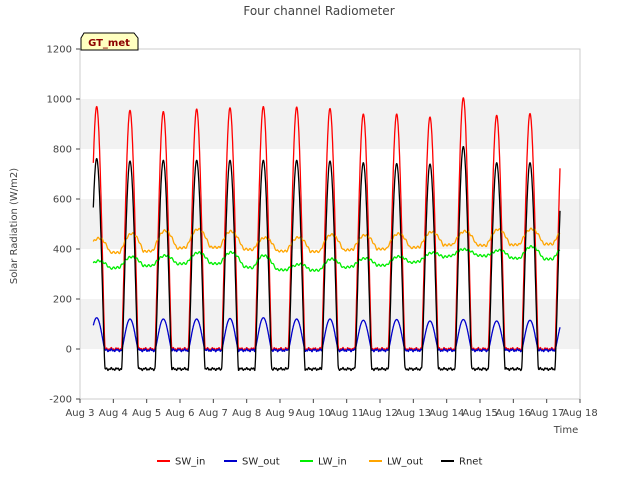 This screenshot has width=640, height=480. What do you see at coordinates (513, 413) in the screenshot?
I see `x-tick-label: Aug 16` at bounding box center [513, 413].